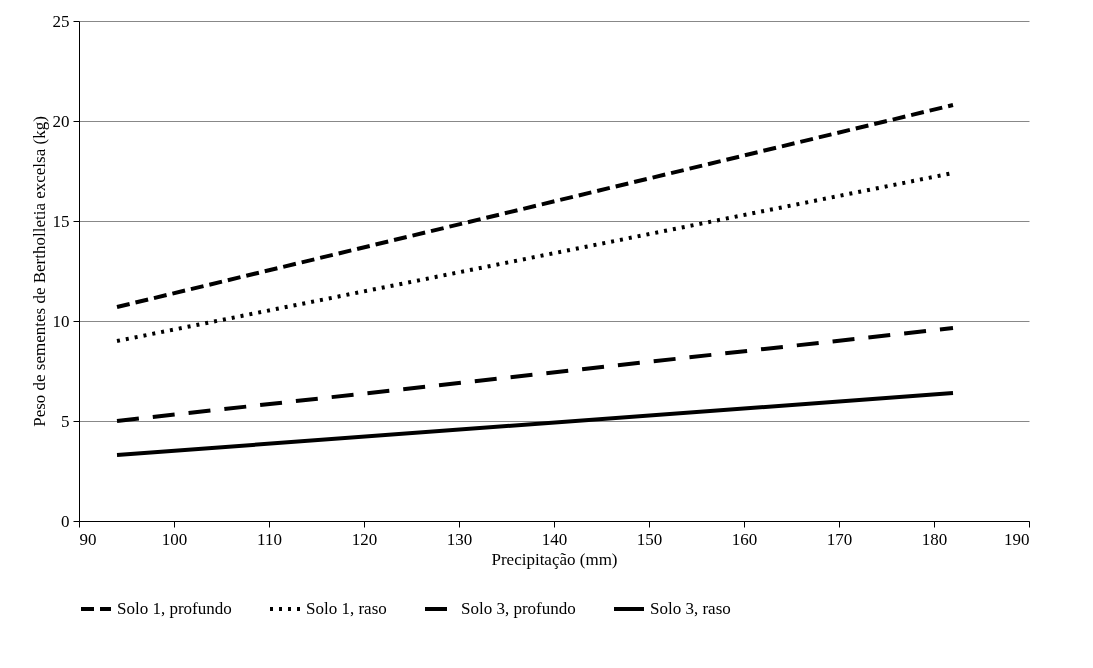 The height and width of the screenshot is (668, 1093). What do you see at coordinates (61, 121) in the screenshot?
I see `y-tick-label: 20` at bounding box center [61, 121].